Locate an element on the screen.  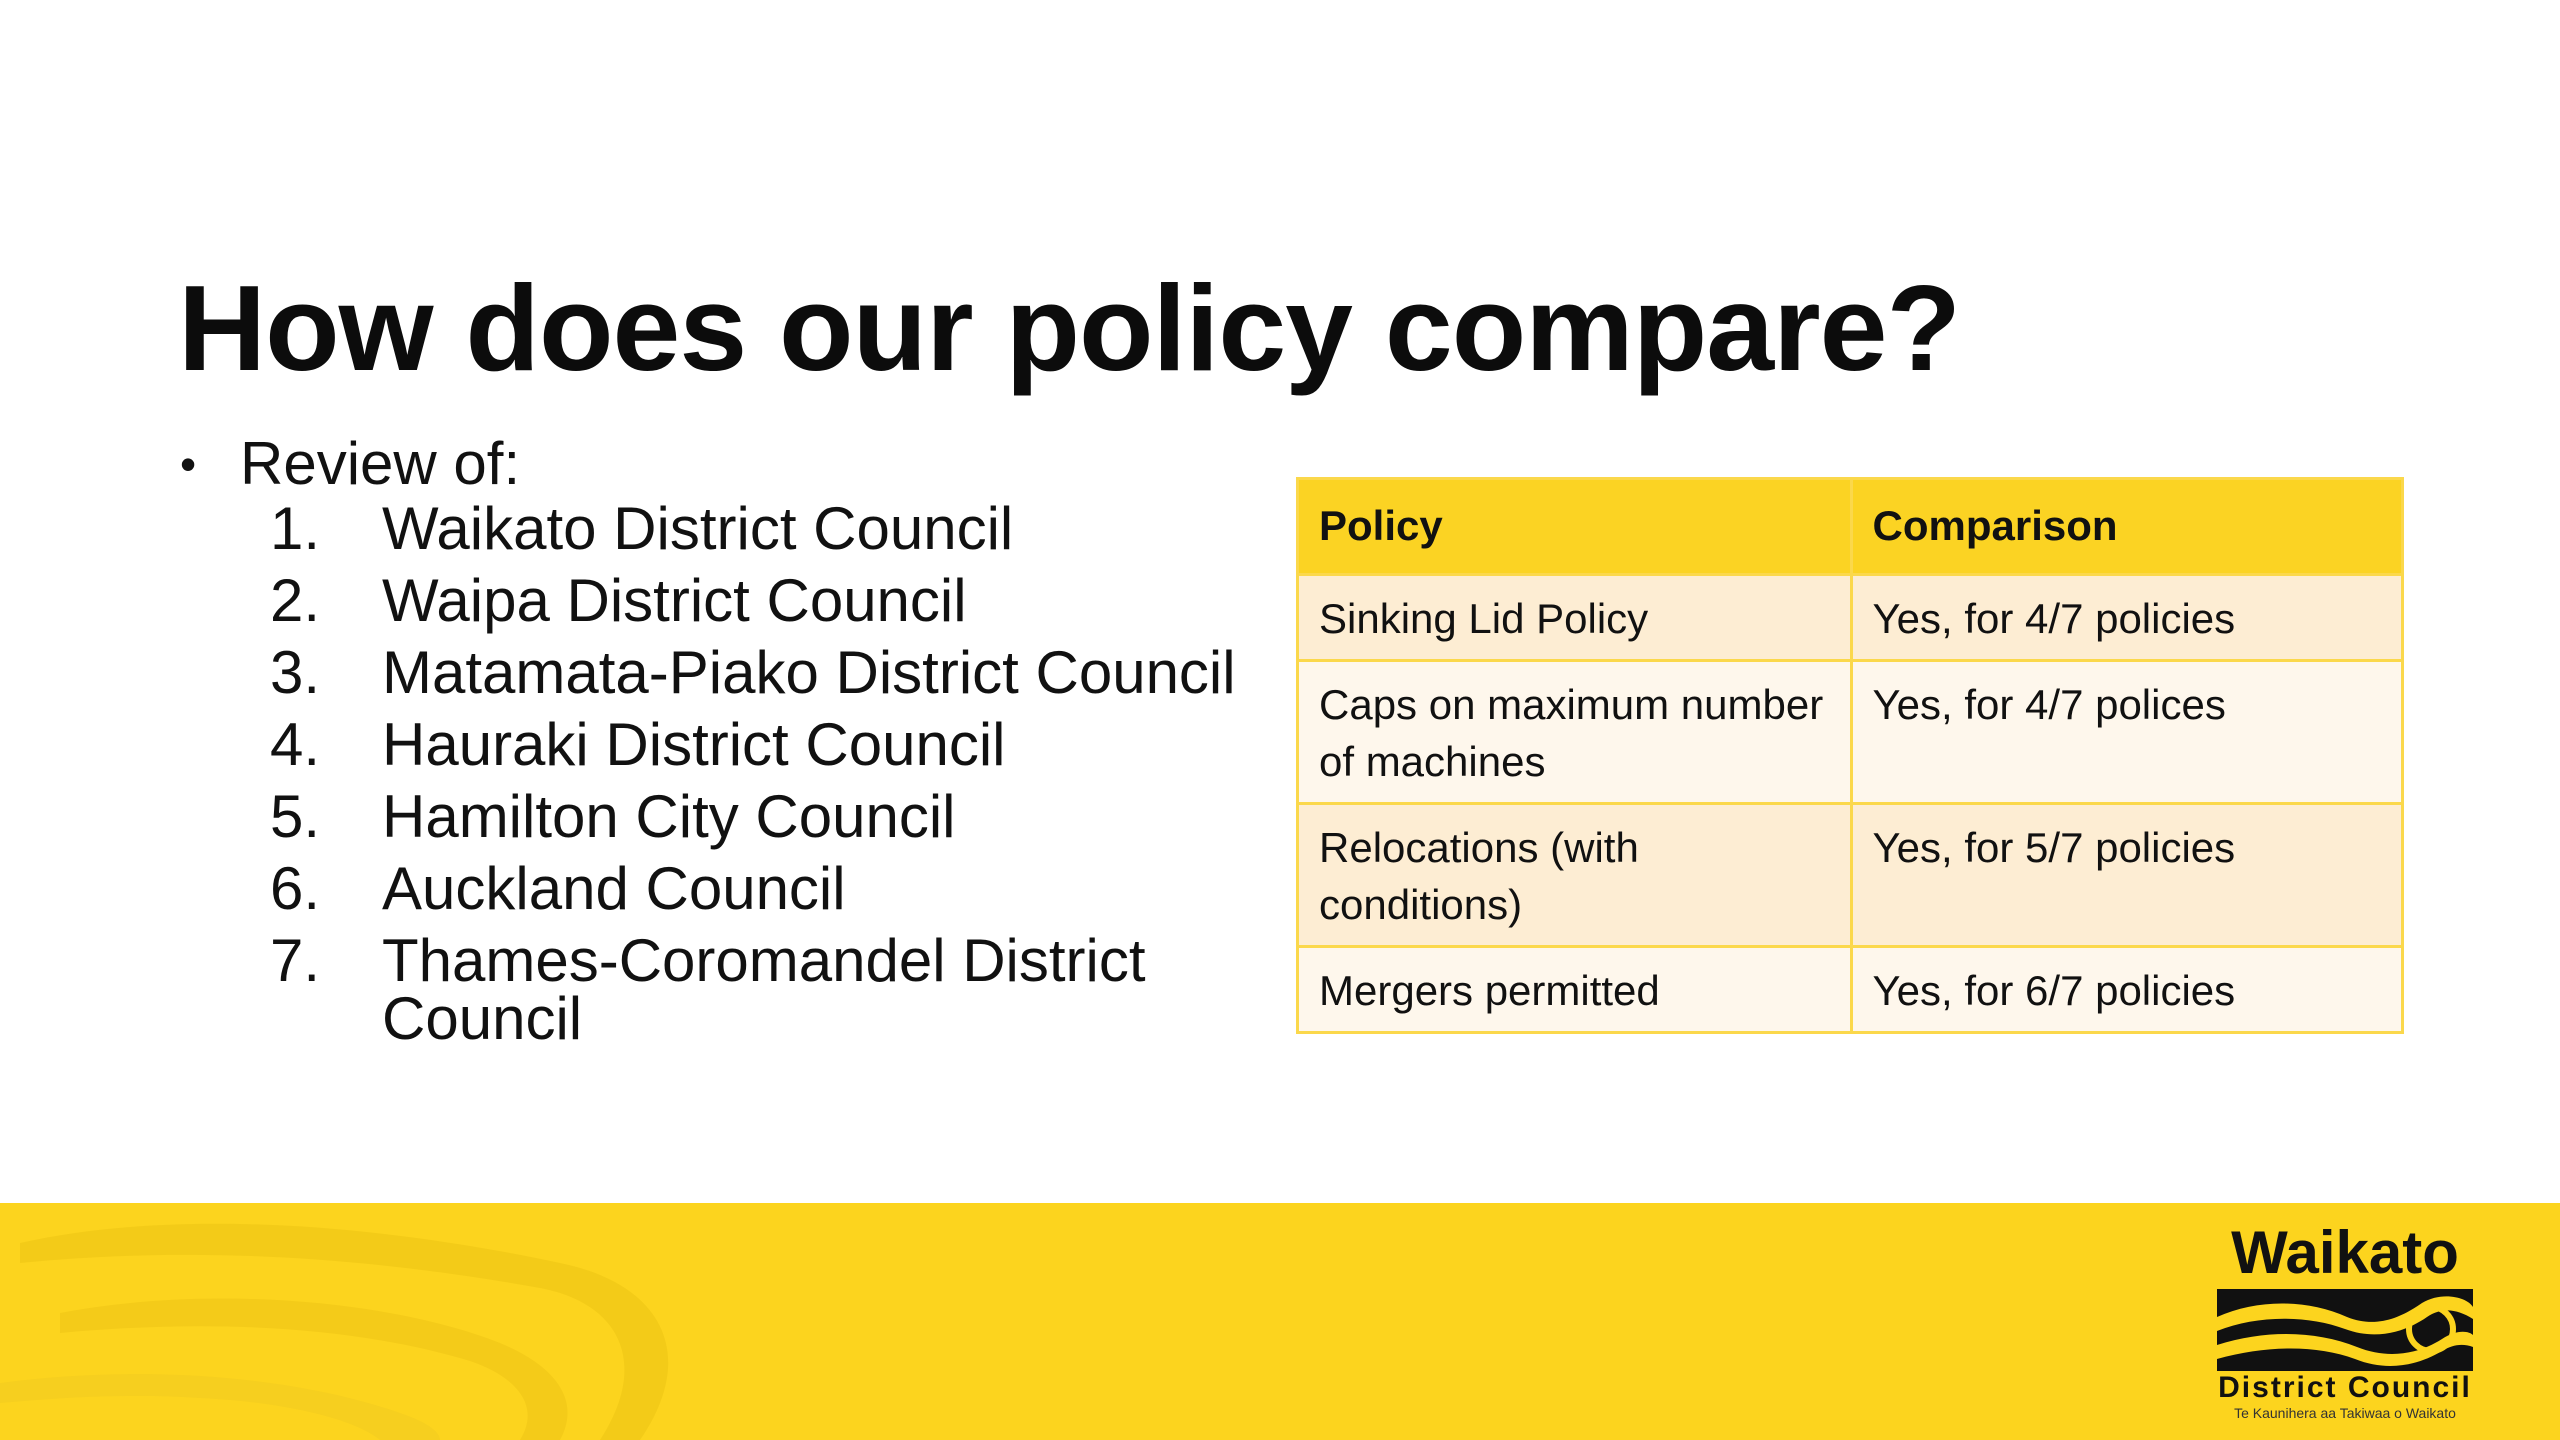
council-item: 4. Hauraki District Council is located at coordinates (706, 744).